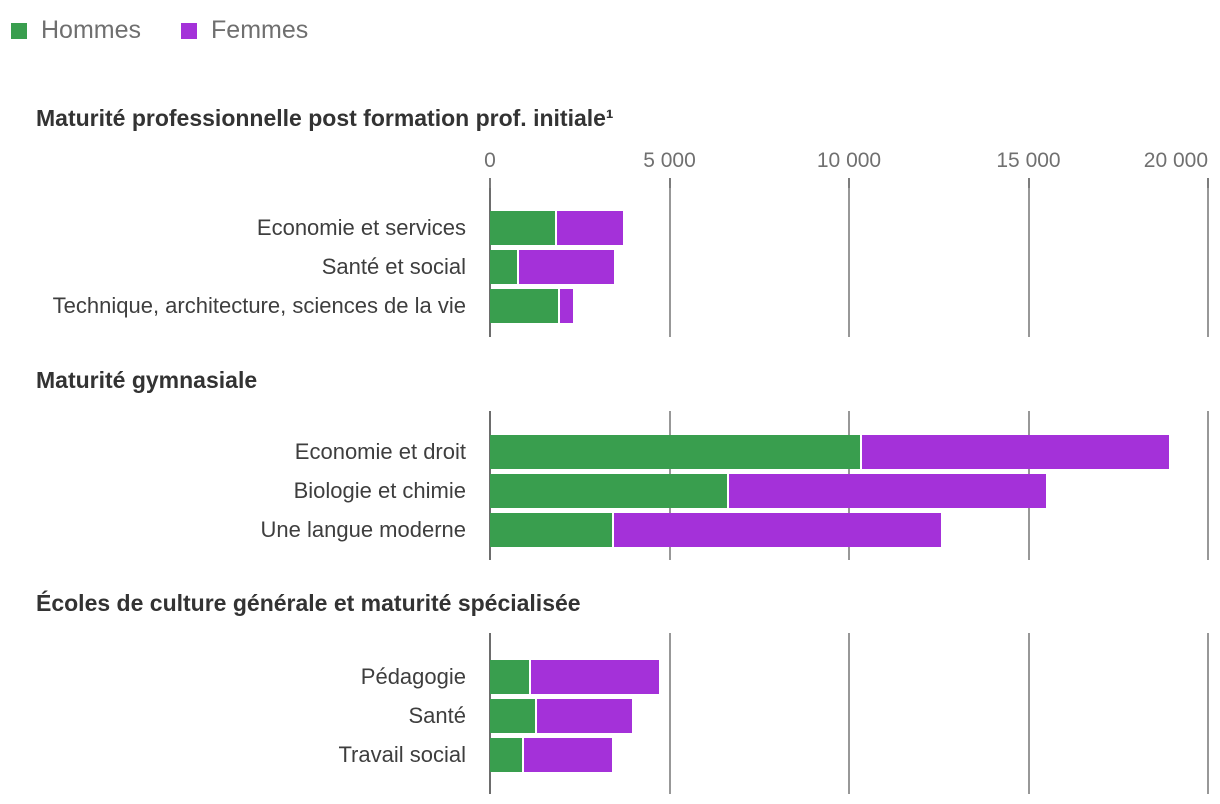 This screenshot has width=1220, height=804. What do you see at coordinates (91, 30) in the screenshot?
I see `legend-label-hommes: Hommes` at bounding box center [91, 30].